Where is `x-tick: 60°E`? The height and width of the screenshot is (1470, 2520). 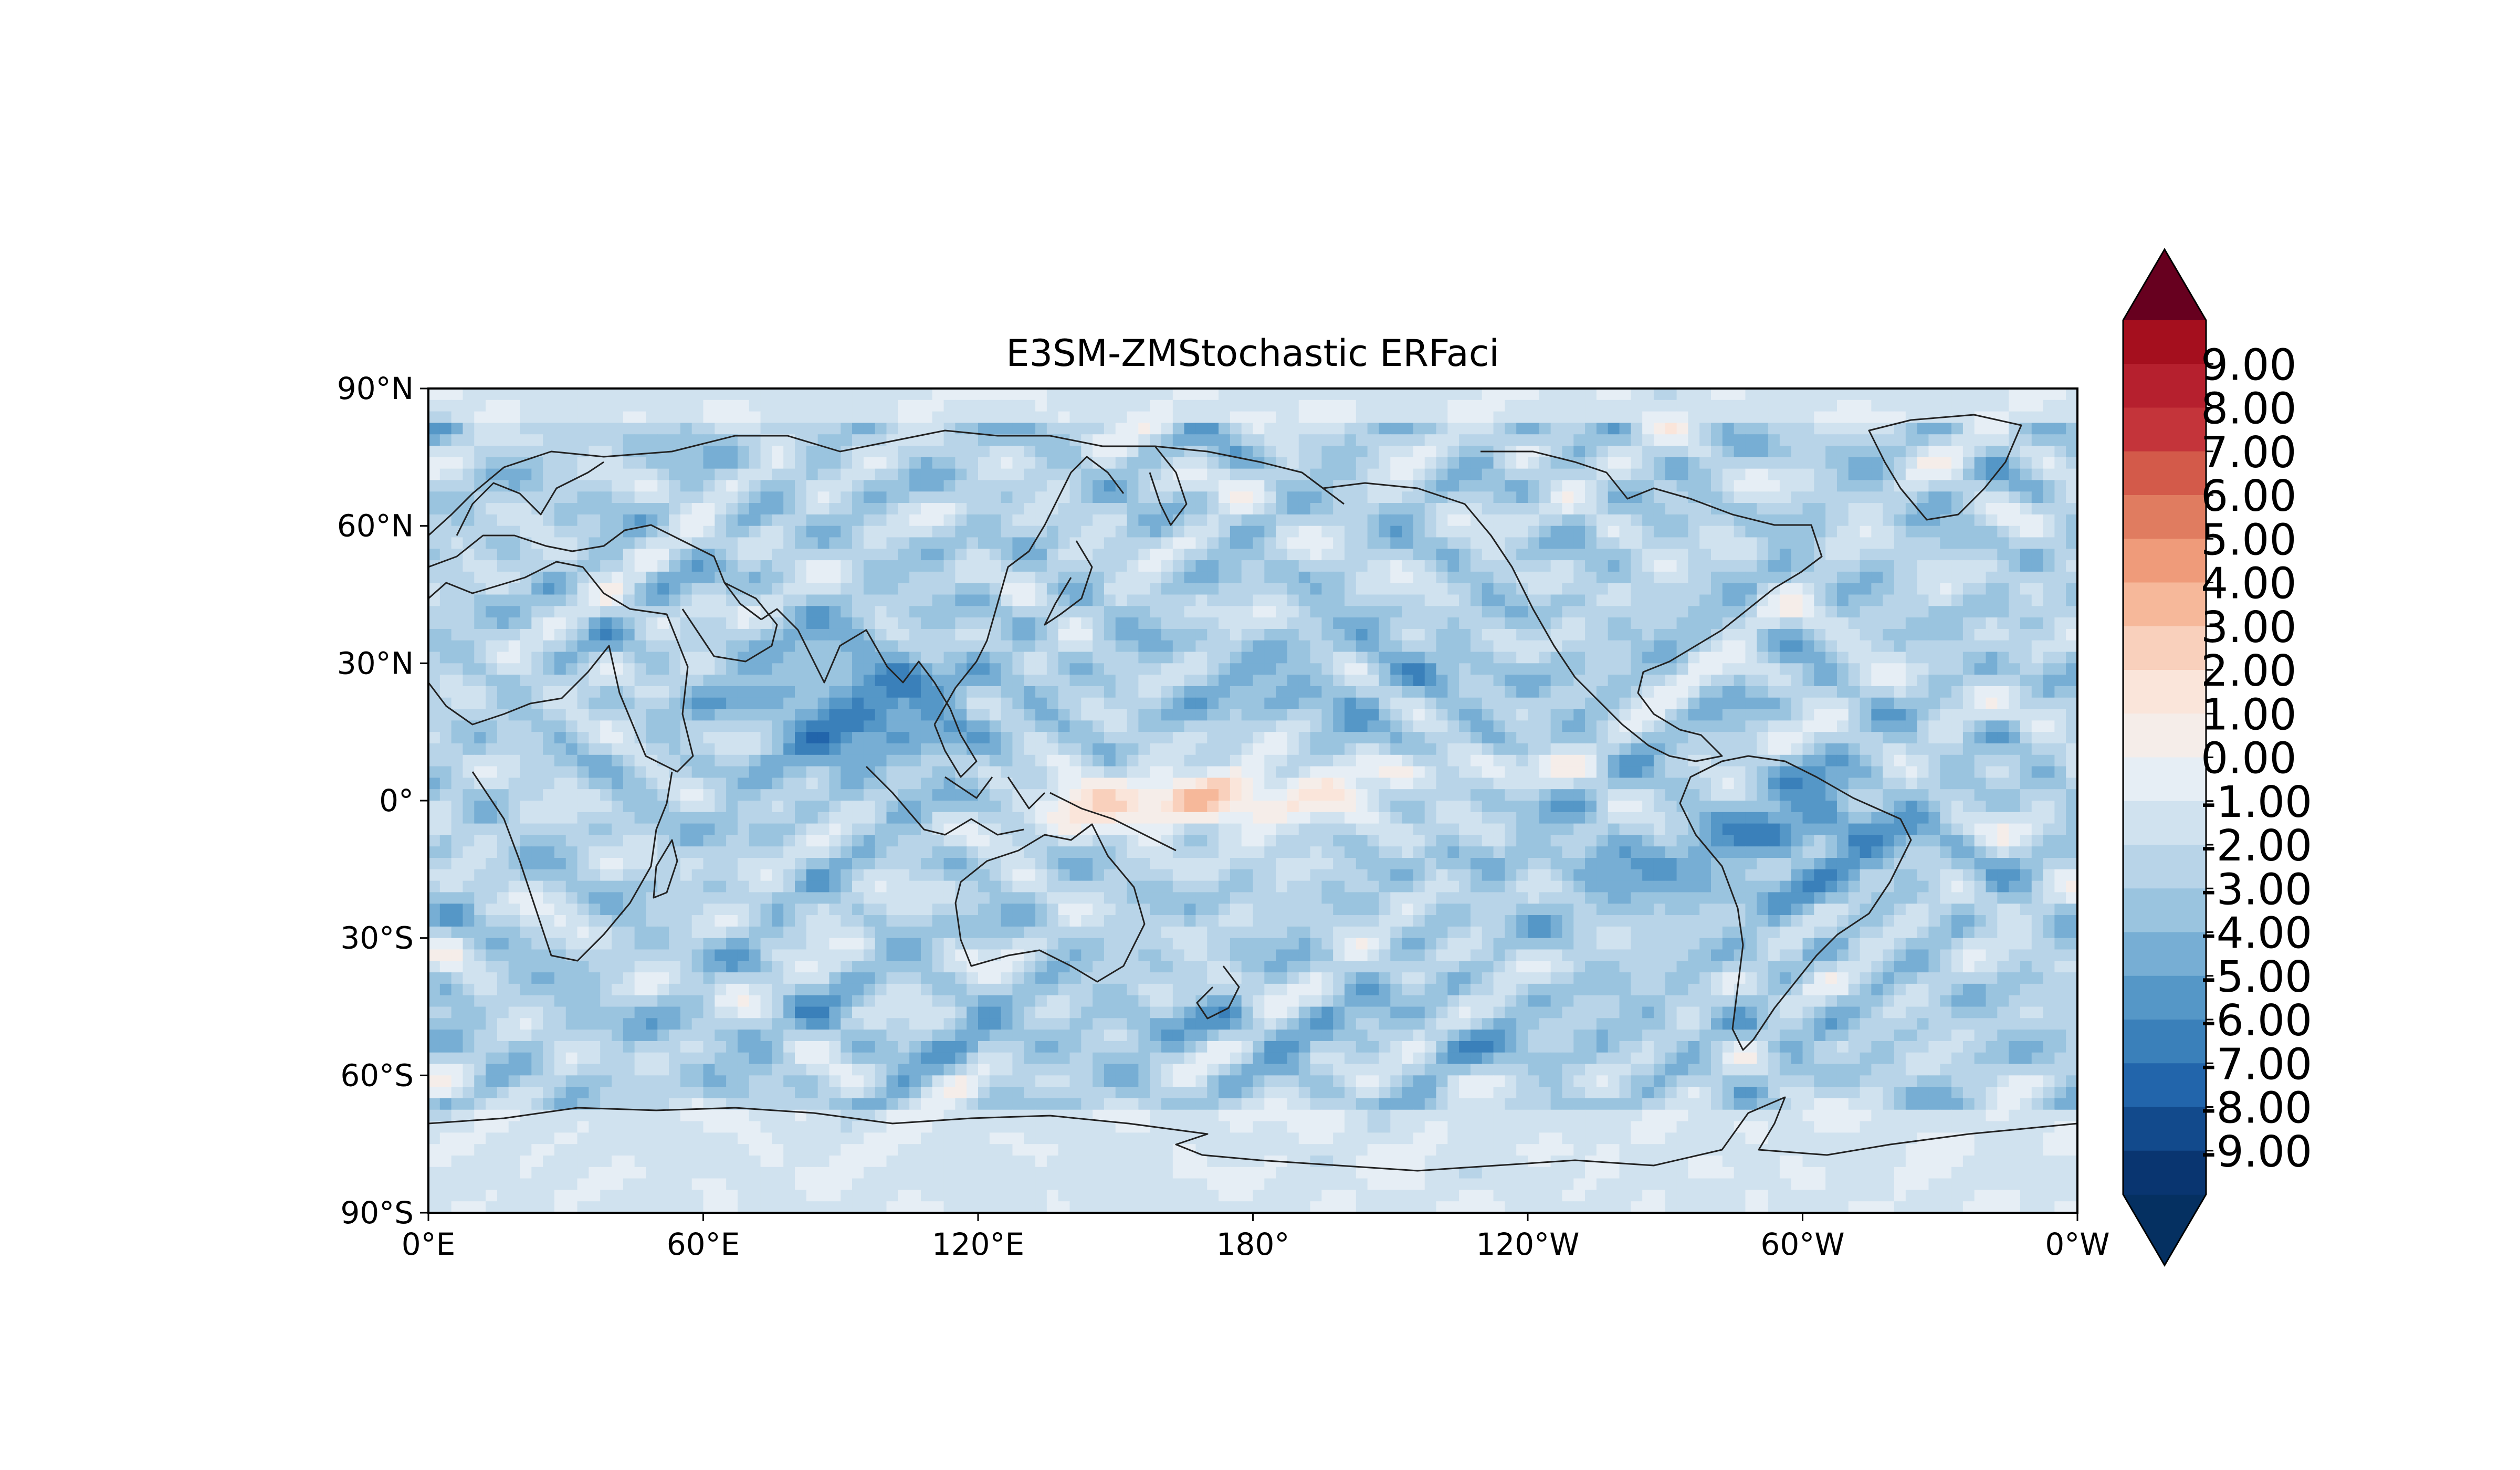 x-tick: 60°E is located at coordinates (703, 1237).